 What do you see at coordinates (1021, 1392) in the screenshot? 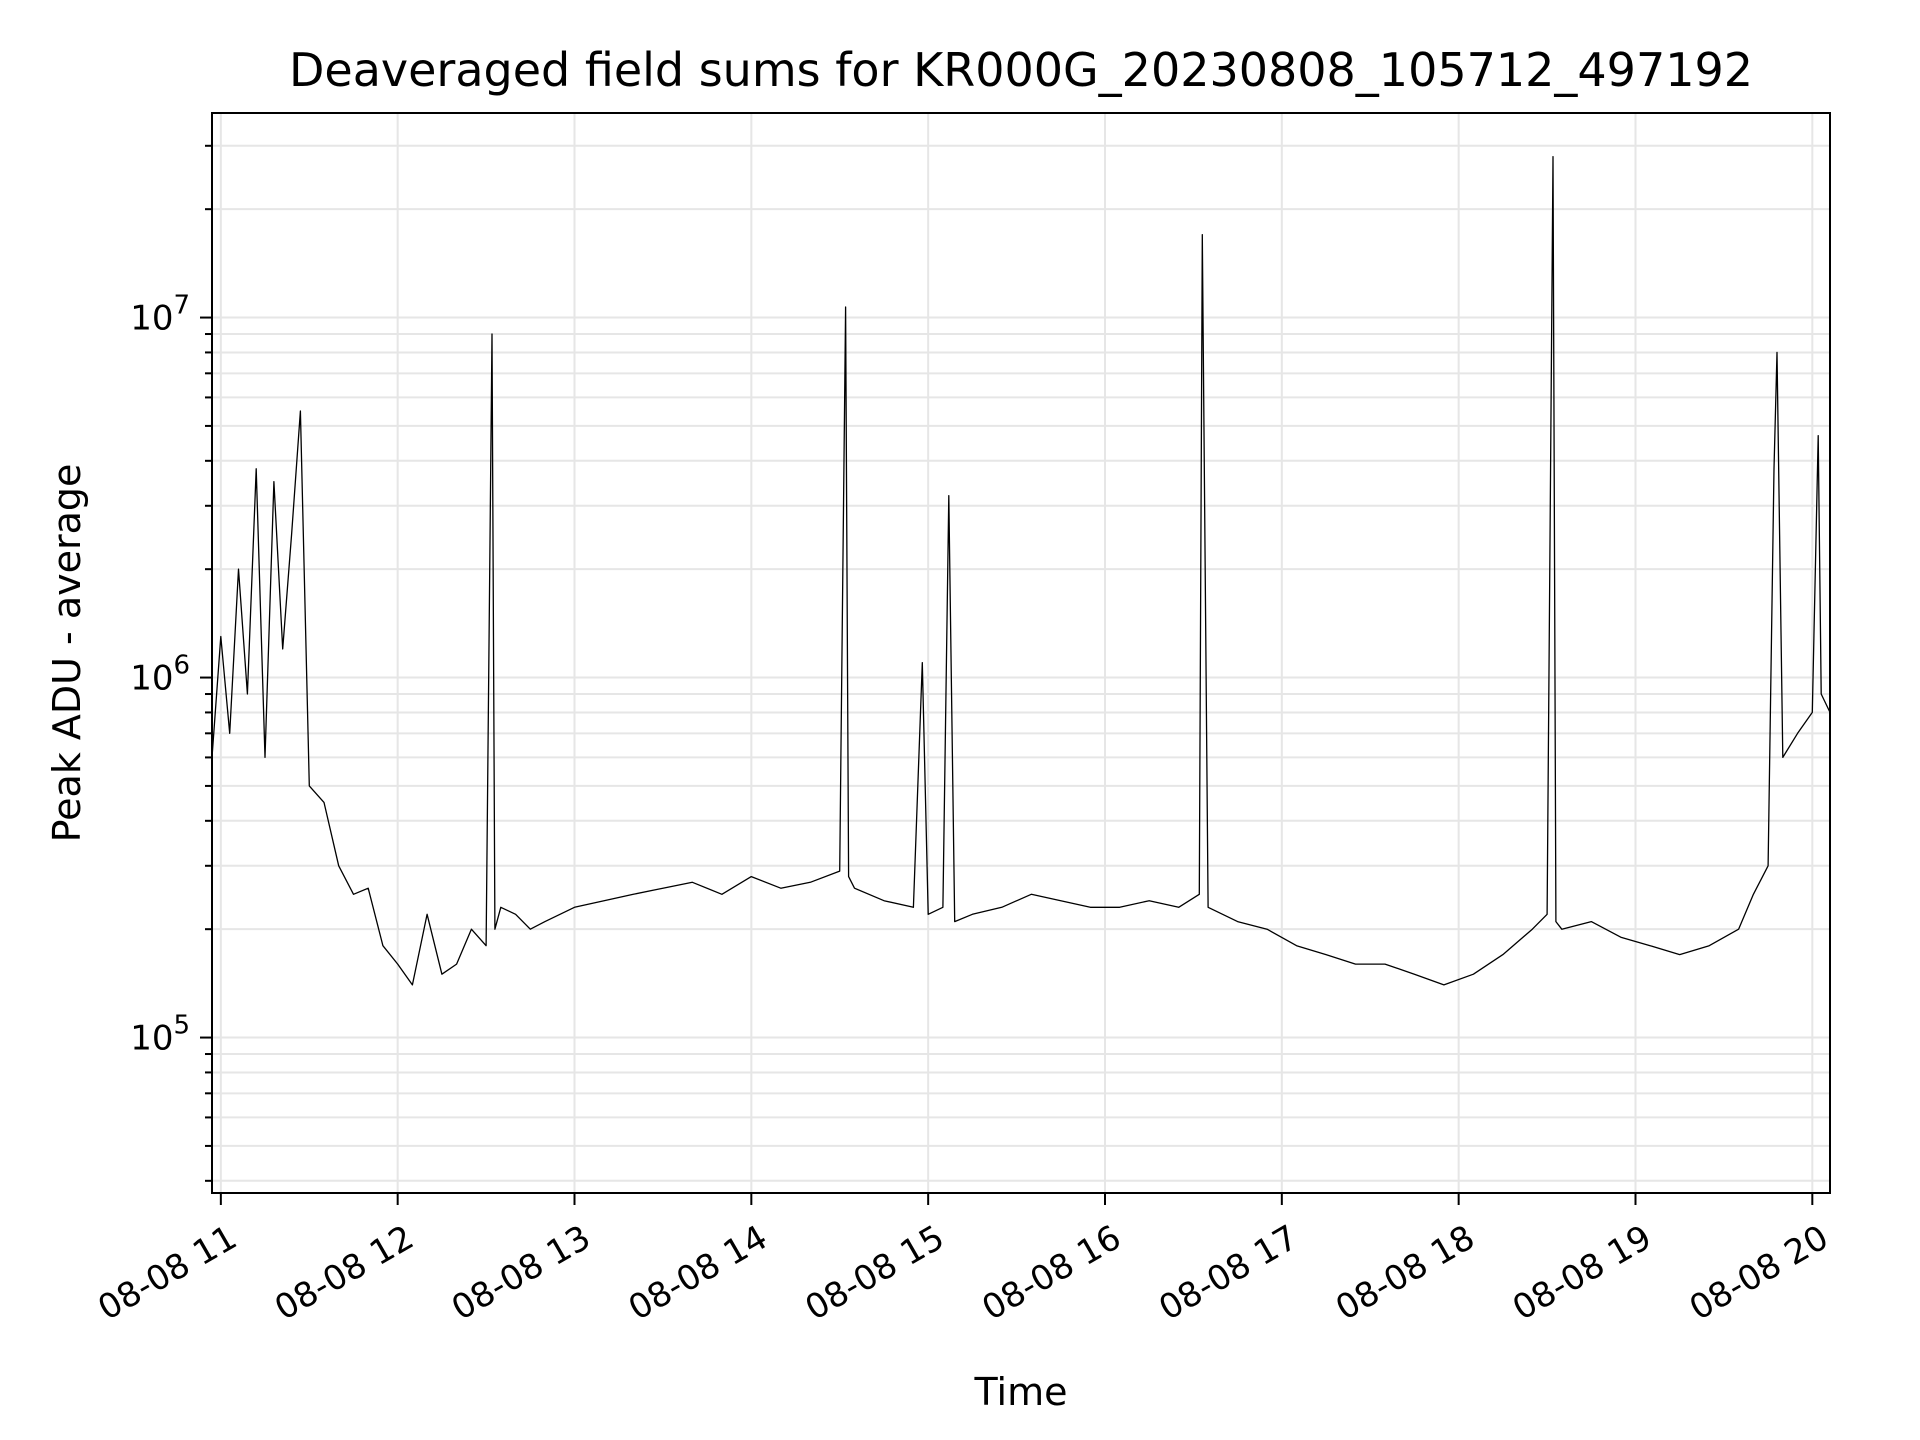
I see `x-axis-label: Time` at bounding box center [1021, 1392].